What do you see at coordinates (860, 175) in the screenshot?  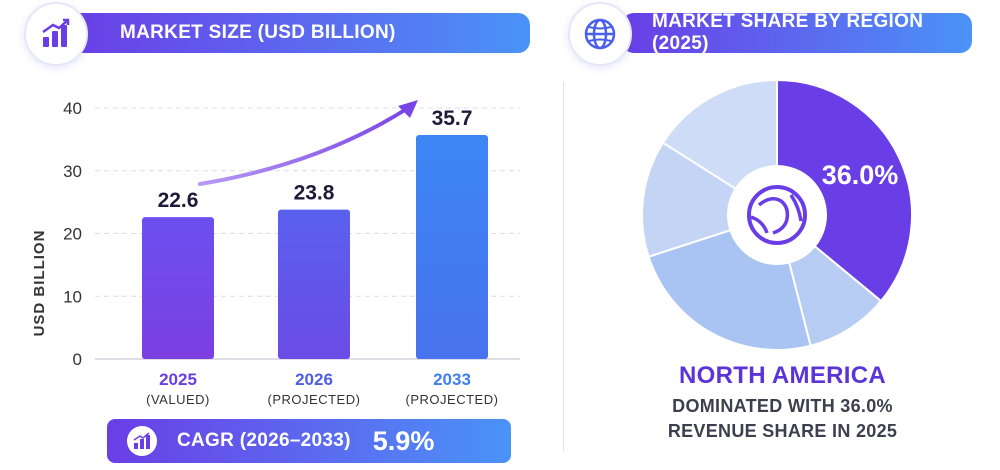 I see `pie-highlight-label: 36.0%` at bounding box center [860, 175].